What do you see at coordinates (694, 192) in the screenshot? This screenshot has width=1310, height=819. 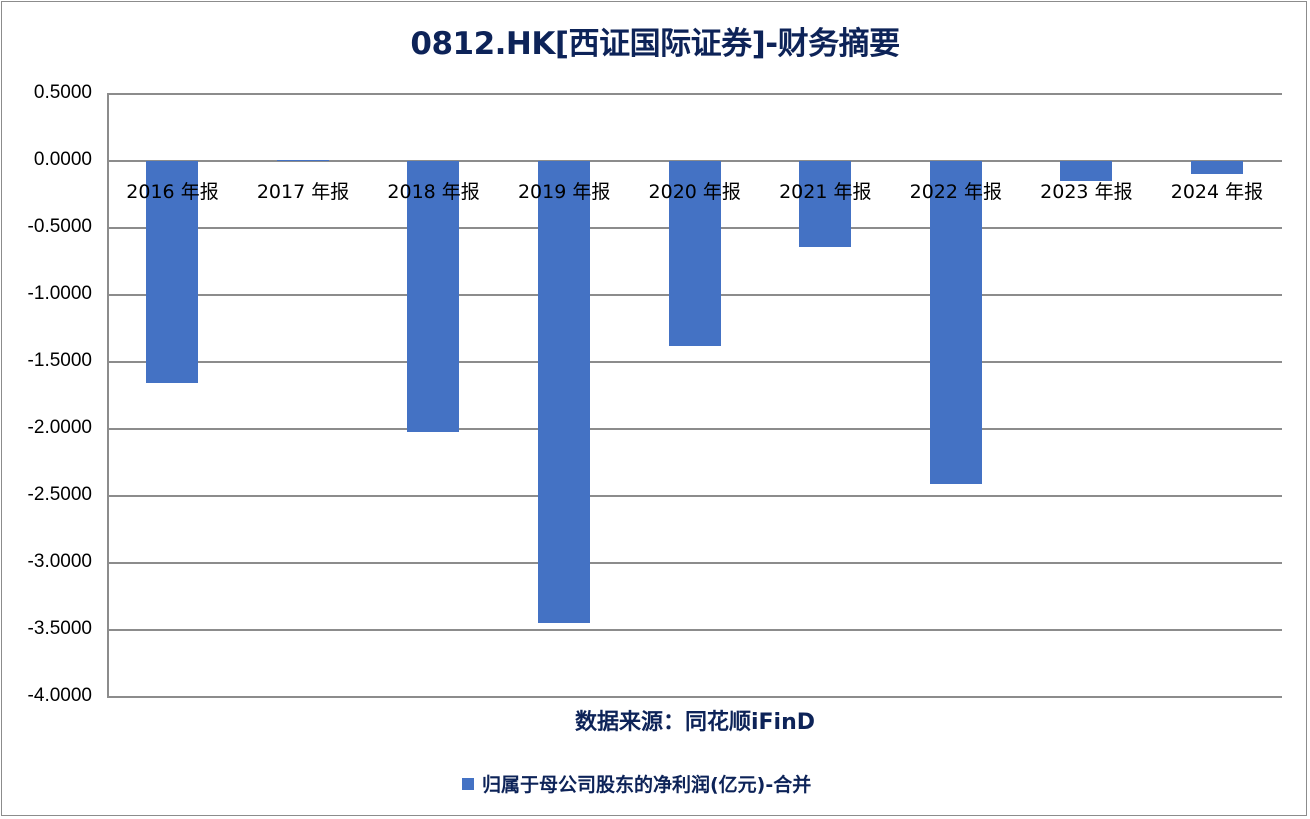 I see `x-axis-label: 2020 年报` at bounding box center [694, 192].